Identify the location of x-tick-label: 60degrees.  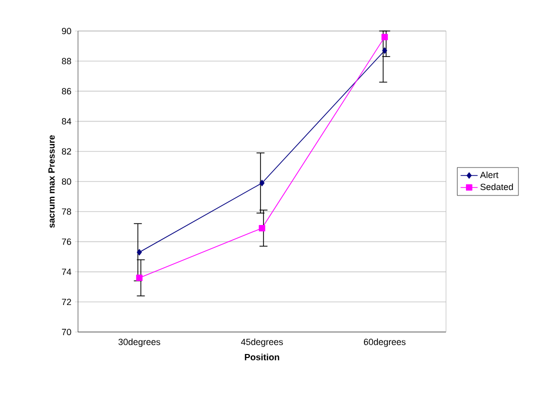
(385, 342).